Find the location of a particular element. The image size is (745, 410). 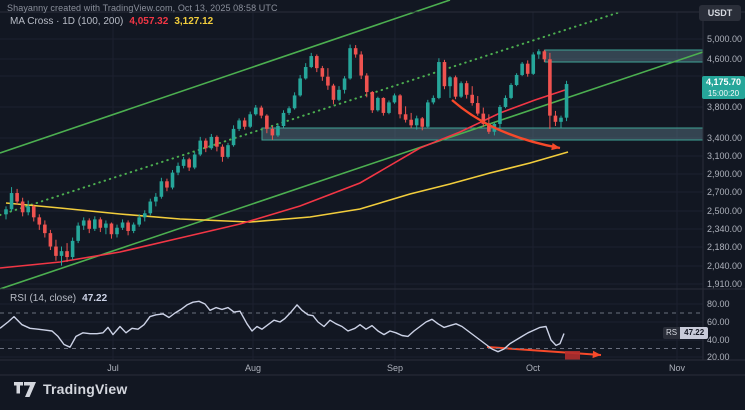

bar-countdown: 15:00:20 is located at coordinates (723, 93).